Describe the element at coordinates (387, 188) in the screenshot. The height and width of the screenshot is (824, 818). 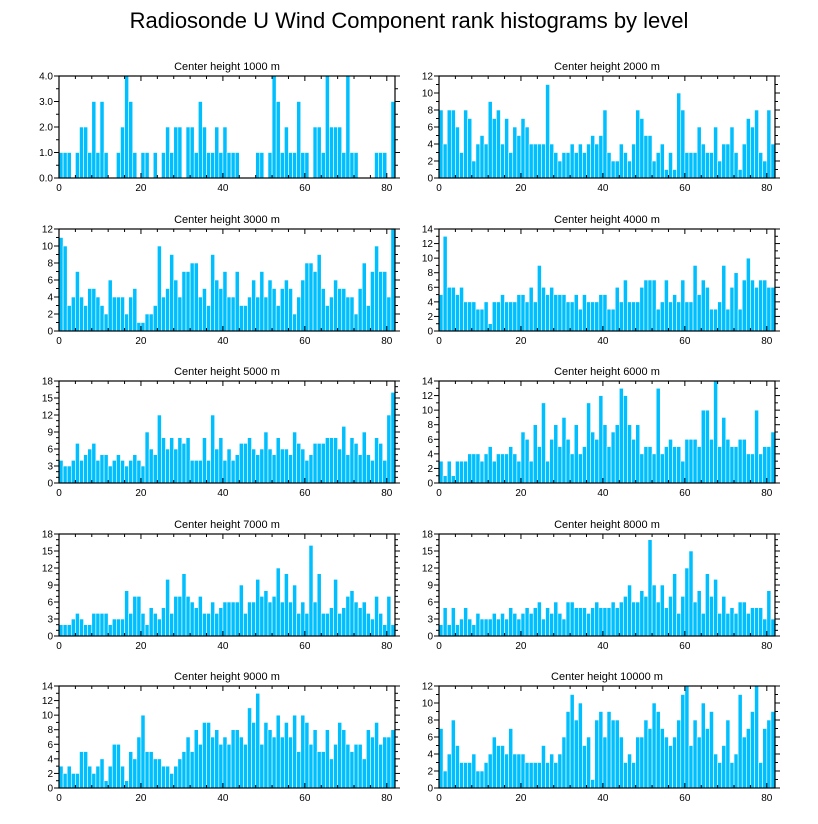
I see `x-tick-label: 80` at that location.